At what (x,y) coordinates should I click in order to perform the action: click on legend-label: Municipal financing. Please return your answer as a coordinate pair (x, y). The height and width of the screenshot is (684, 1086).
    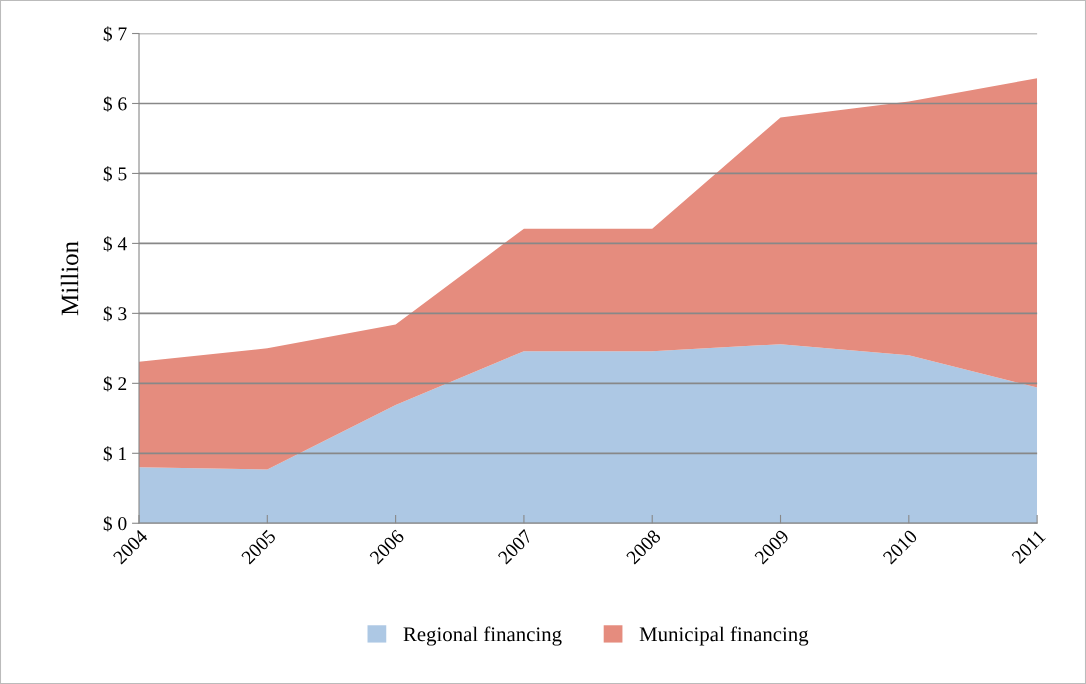
    Looking at the image, I should click on (724, 636).